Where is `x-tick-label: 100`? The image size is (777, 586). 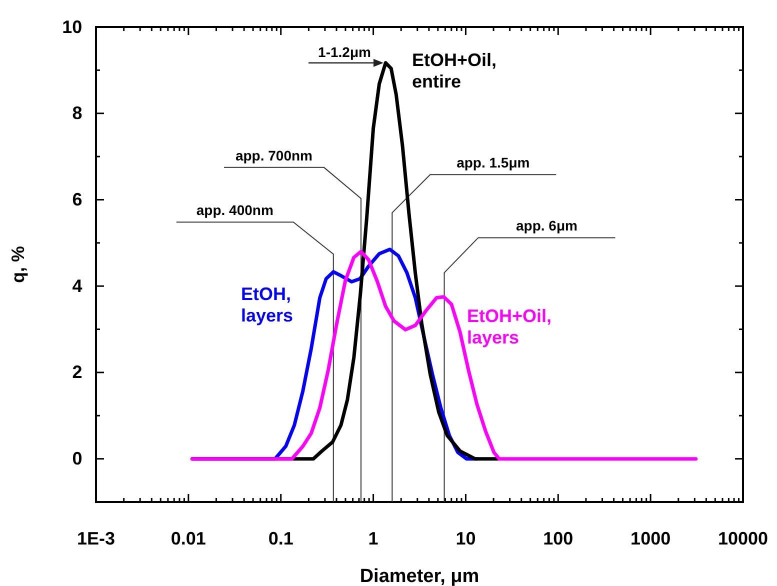
x-tick-label: 100 is located at coordinates (558, 538).